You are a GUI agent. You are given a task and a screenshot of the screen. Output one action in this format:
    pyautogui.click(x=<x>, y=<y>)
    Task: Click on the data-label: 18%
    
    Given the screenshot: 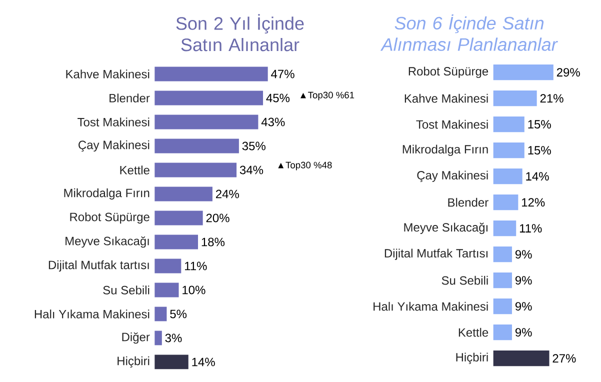 What is the action you would take?
    pyautogui.click(x=213, y=242)
    